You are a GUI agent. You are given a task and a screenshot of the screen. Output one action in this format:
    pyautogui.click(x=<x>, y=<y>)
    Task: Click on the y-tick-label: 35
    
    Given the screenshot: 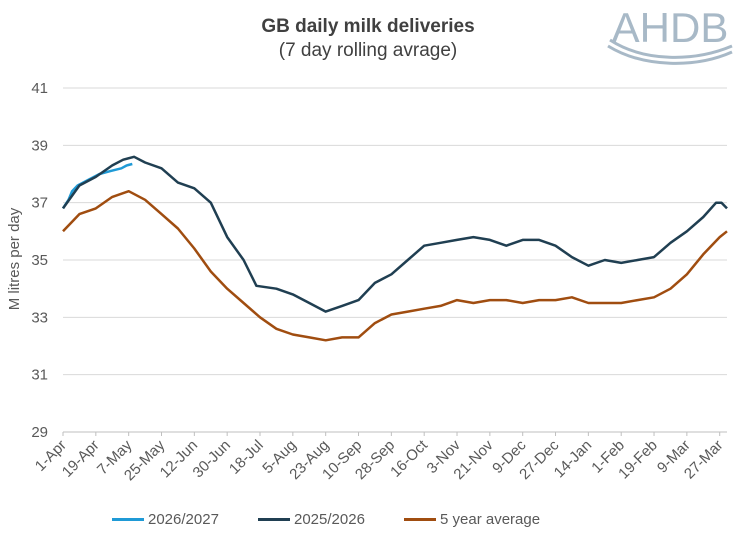 What is the action you would take?
    pyautogui.click(x=39, y=260)
    